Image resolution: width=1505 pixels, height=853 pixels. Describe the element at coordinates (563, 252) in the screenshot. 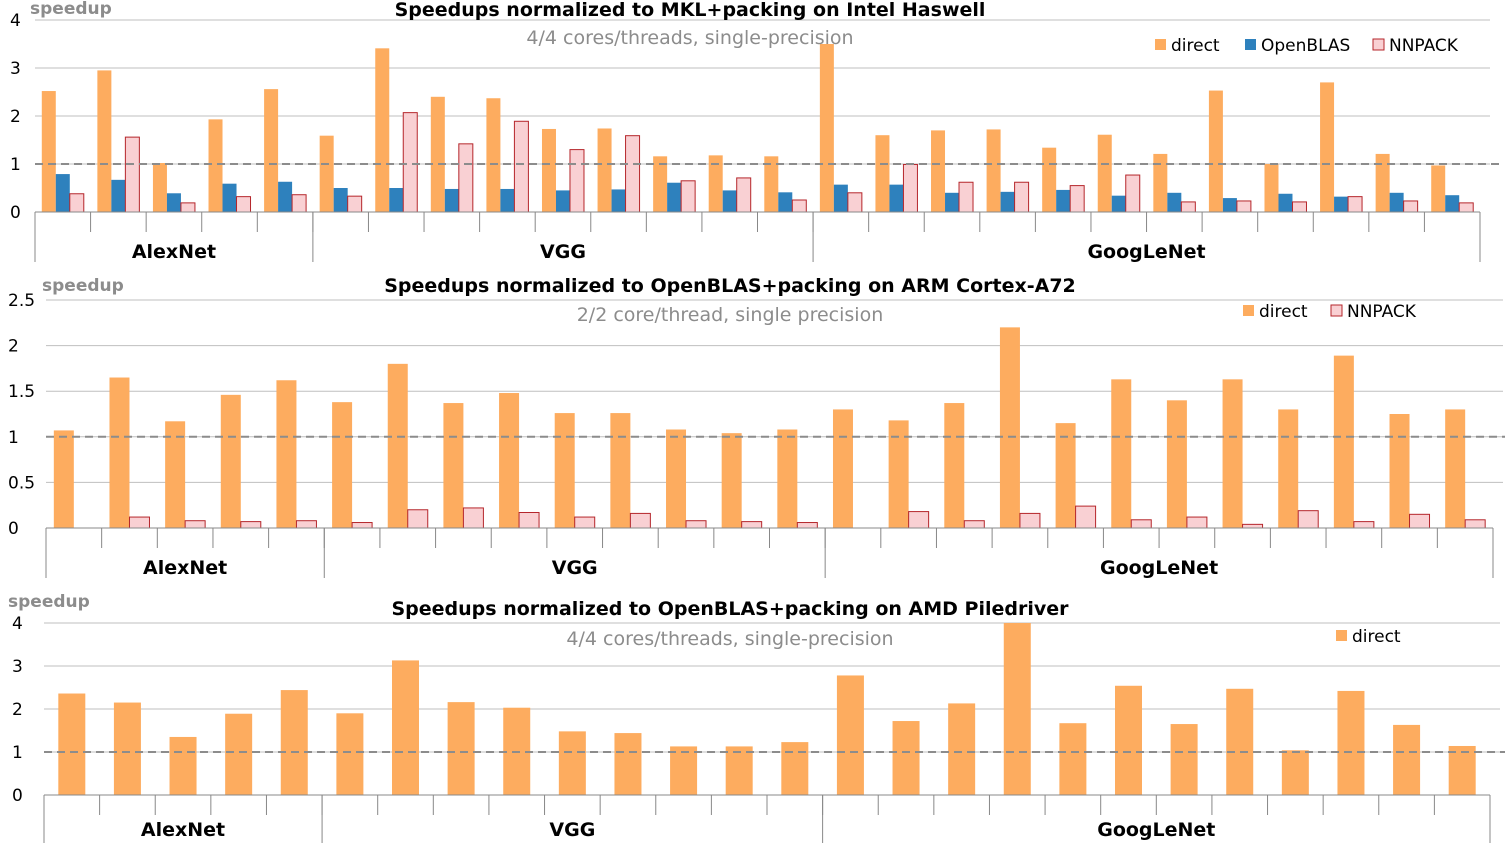

I see `group-label: VGG` at that location.